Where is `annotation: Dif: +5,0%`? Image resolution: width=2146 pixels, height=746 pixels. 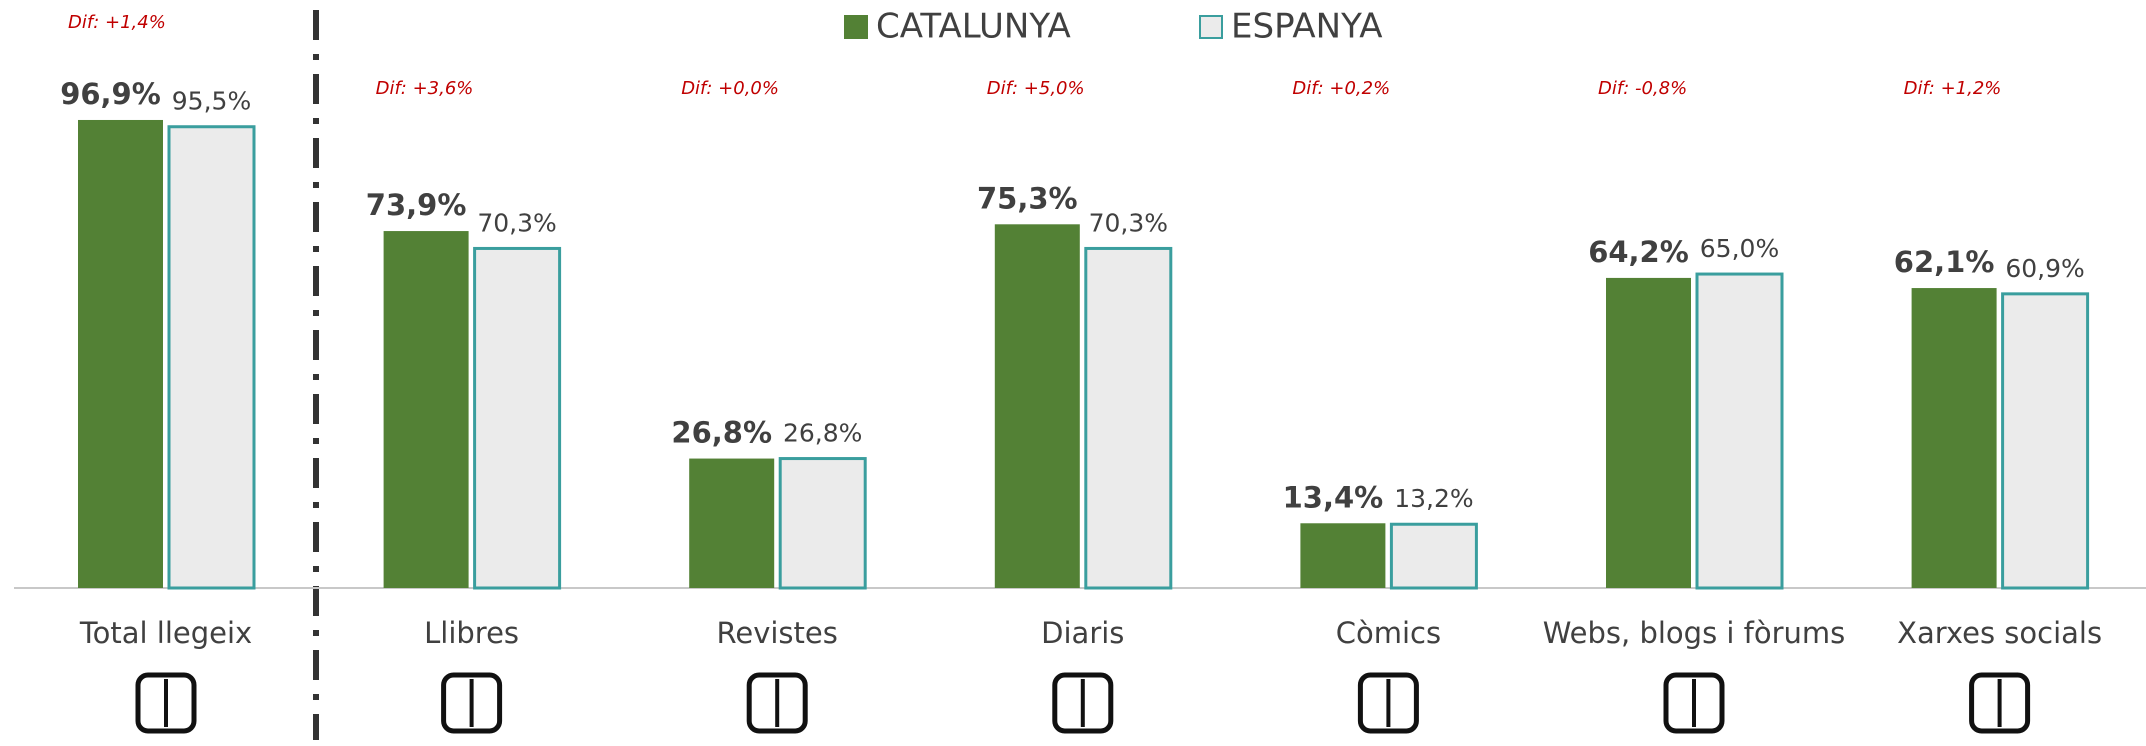 annotation: Dif: +5,0% is located at coordinates (1036, 88).